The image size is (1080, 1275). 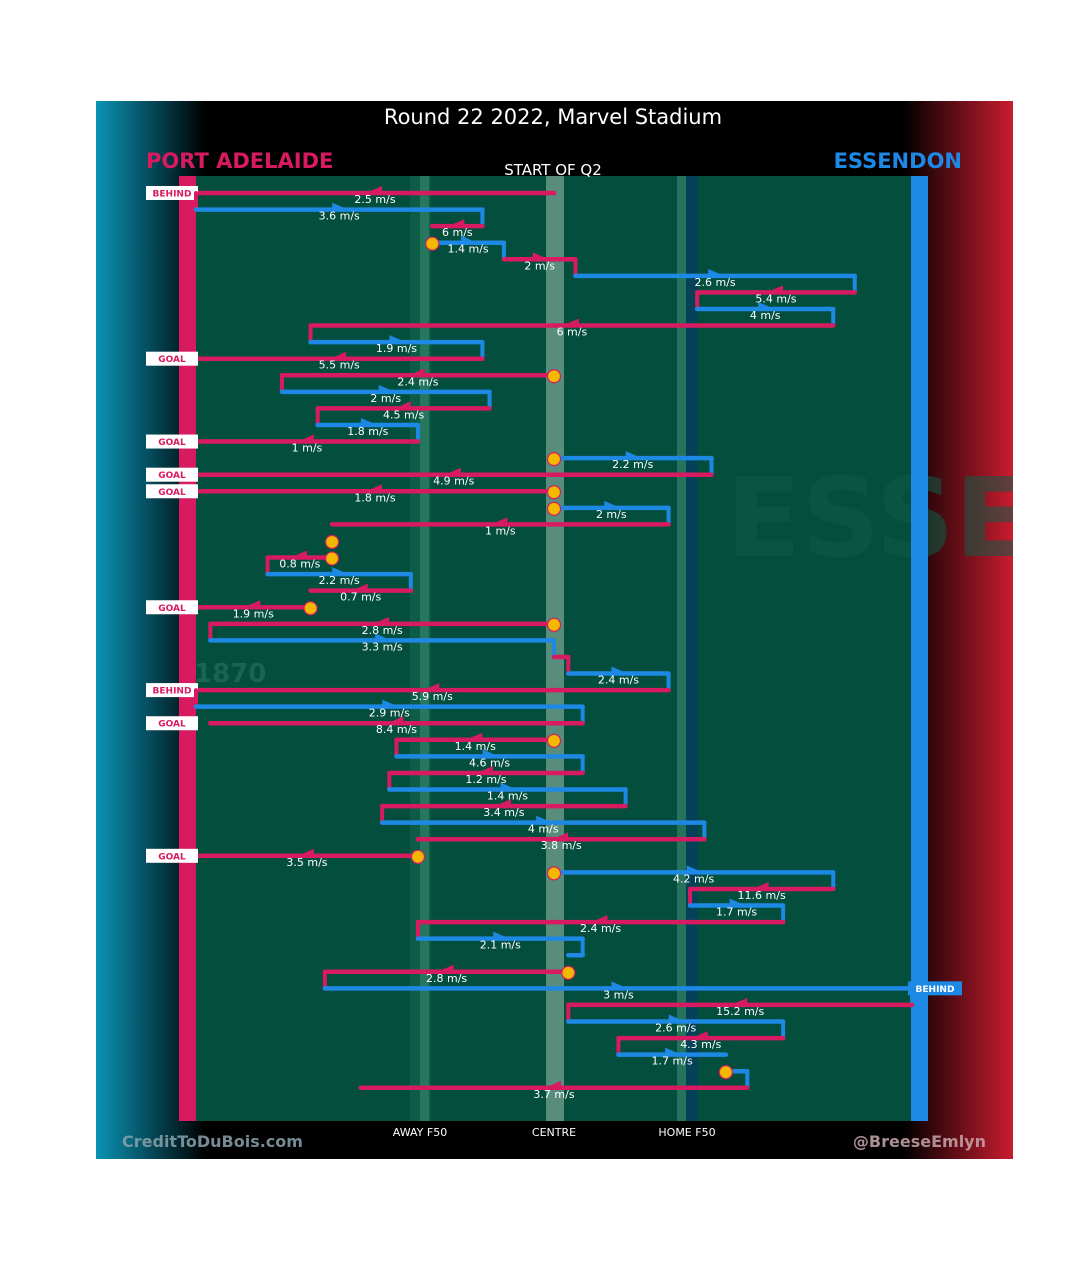 I want to click on watermark-word: ESSE, so click(x=869, y=518).